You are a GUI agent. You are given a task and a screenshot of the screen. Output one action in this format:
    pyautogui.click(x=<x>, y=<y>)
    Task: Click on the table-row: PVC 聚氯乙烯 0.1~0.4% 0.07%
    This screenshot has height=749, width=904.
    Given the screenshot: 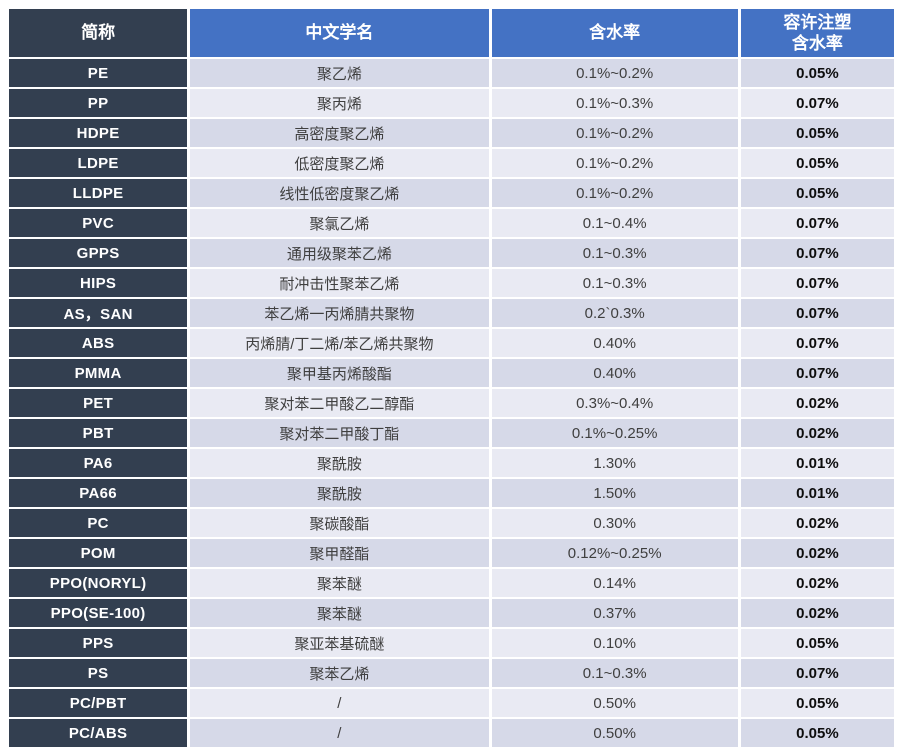 What is the action you would take?
    pyautogui.click(x=451, y=223)
    